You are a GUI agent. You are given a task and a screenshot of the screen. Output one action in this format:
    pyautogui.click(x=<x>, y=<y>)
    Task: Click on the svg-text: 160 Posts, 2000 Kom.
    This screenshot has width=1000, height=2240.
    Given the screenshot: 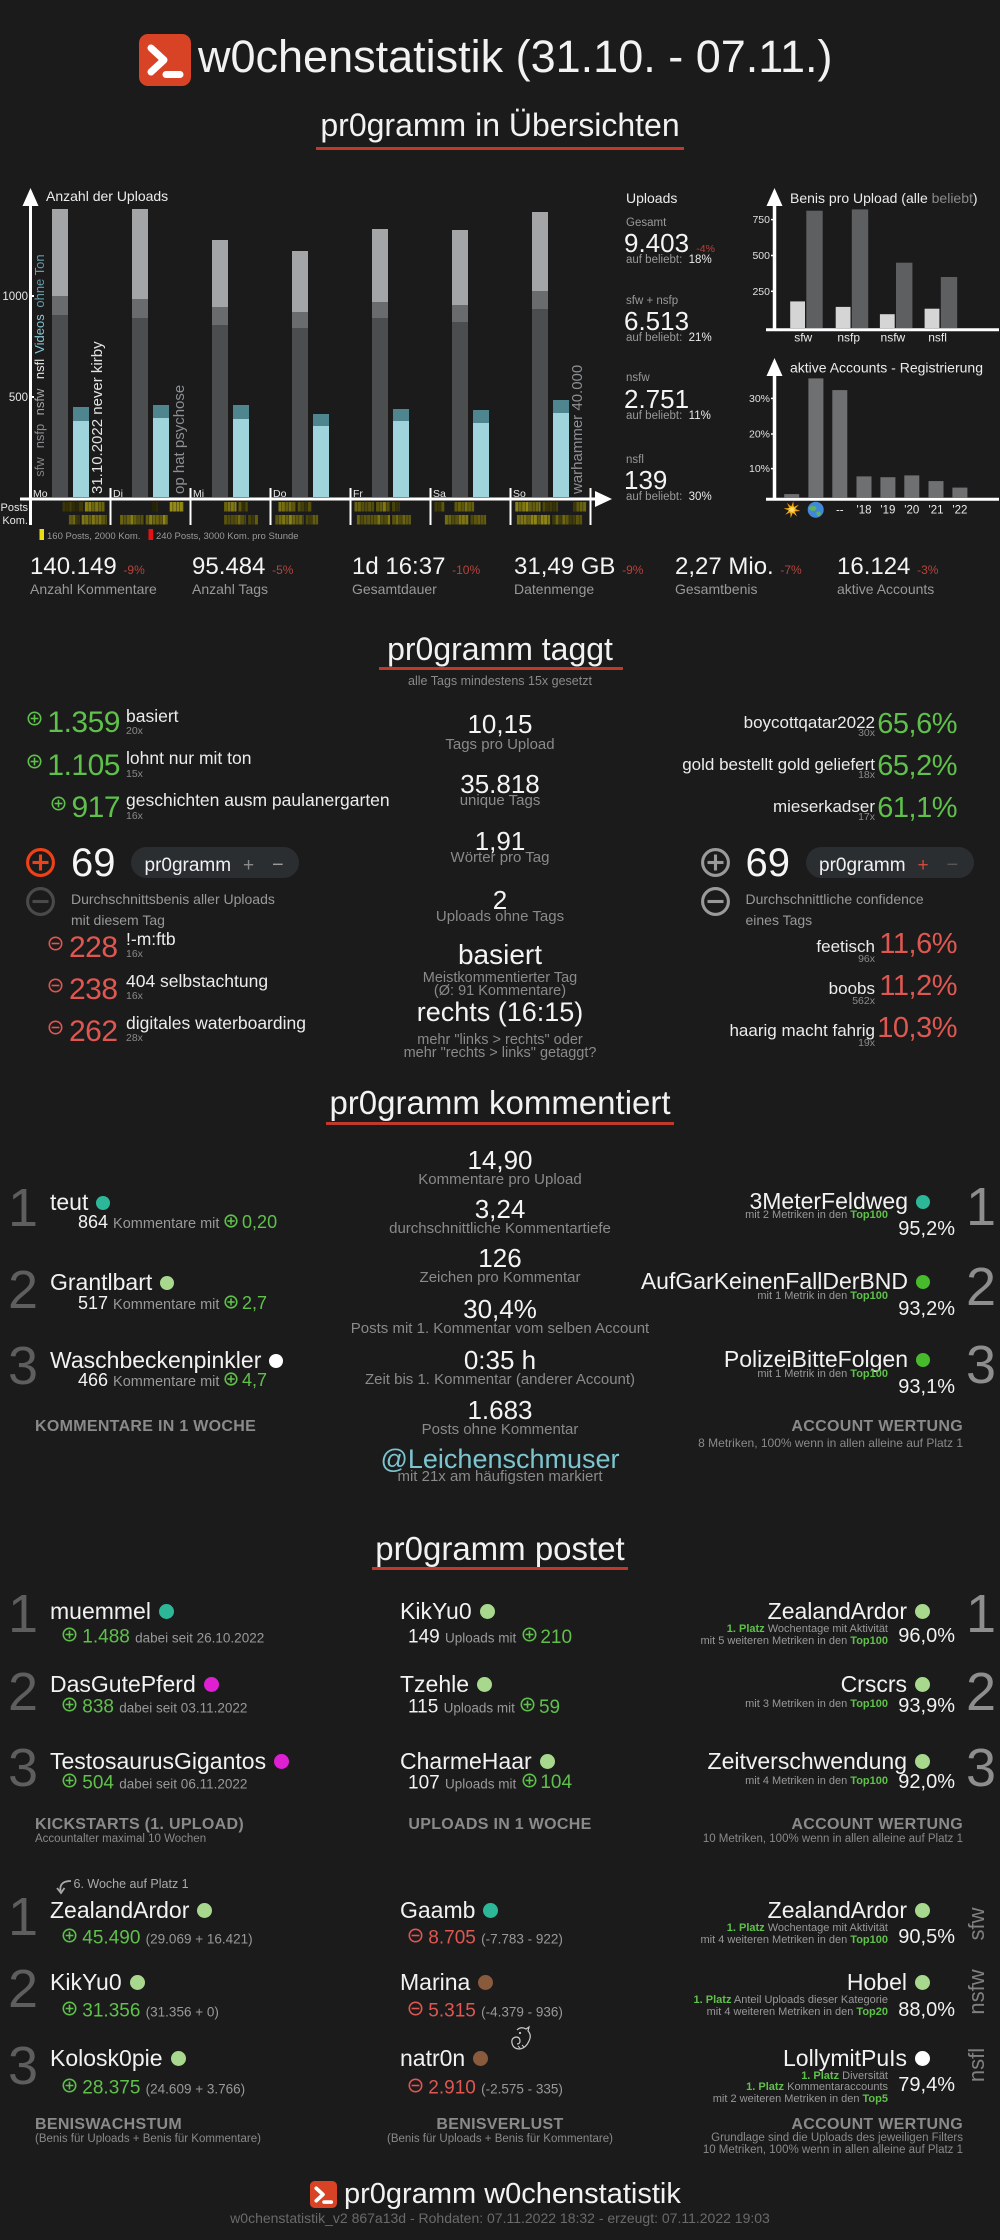 What is the action you would take?
    pyautogui.click(x=93, y=536)
    